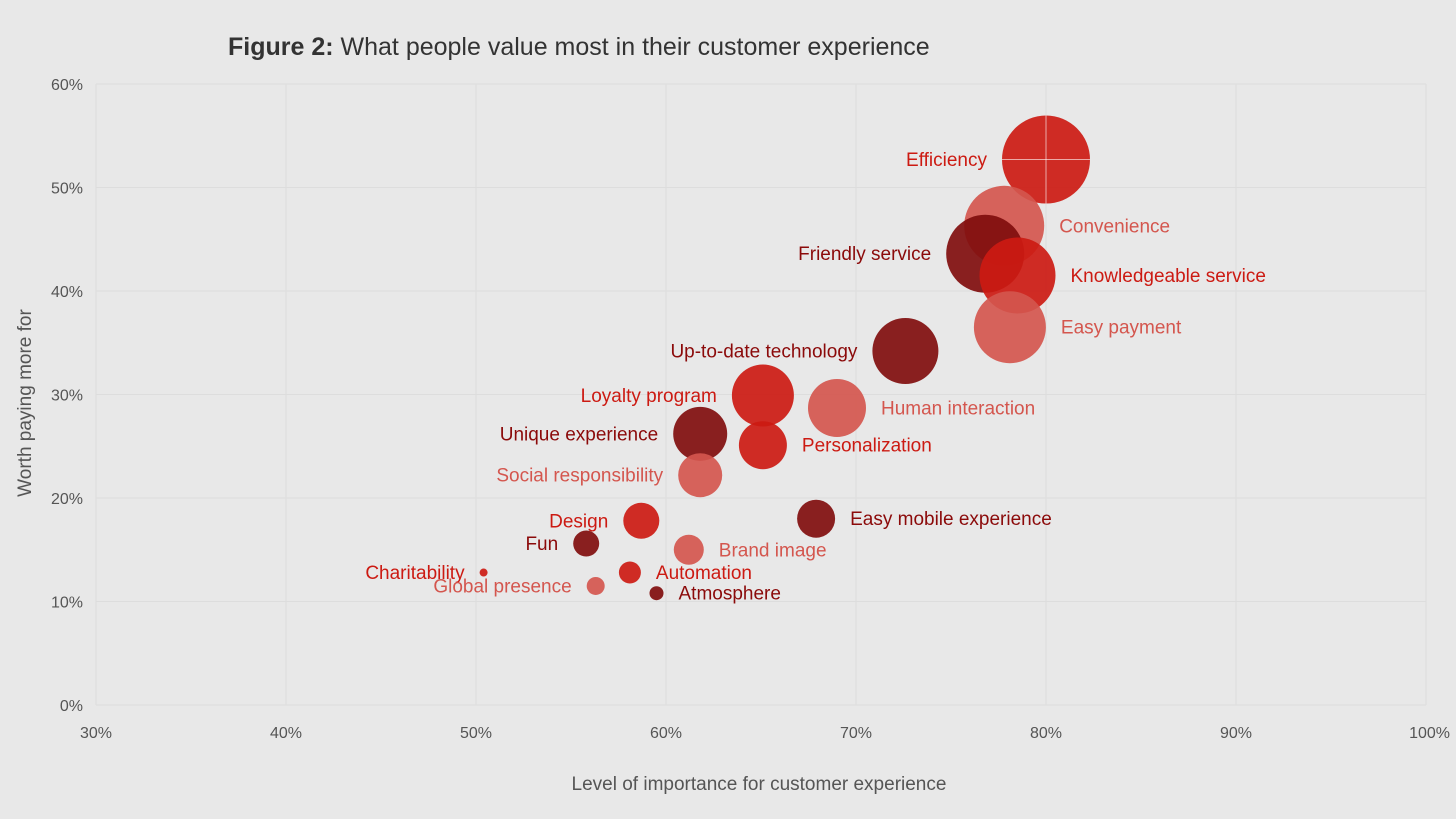  I want to click on bubble-up-to-date-technology, so click(905, 351).